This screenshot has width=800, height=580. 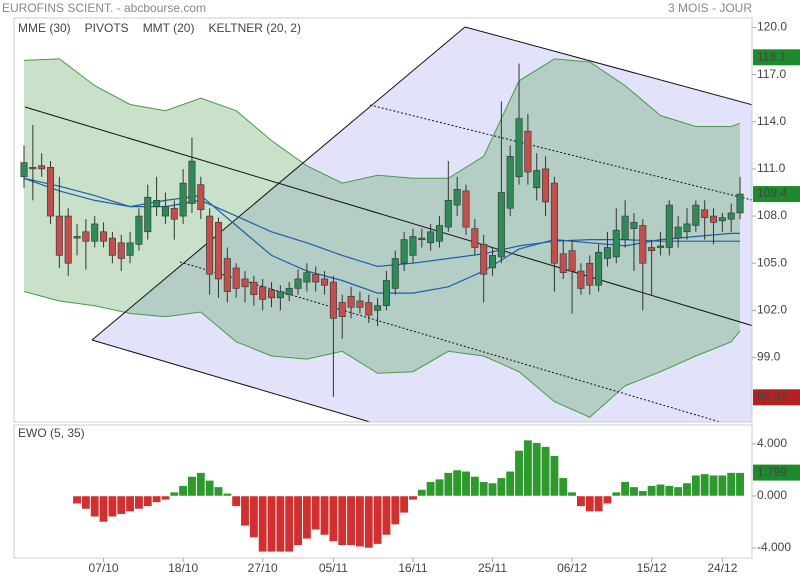 What do you see at coordinates (772, 262) in the screenshot?
I see `y-tick-label: 105.0` at bounding box center [772, 262].